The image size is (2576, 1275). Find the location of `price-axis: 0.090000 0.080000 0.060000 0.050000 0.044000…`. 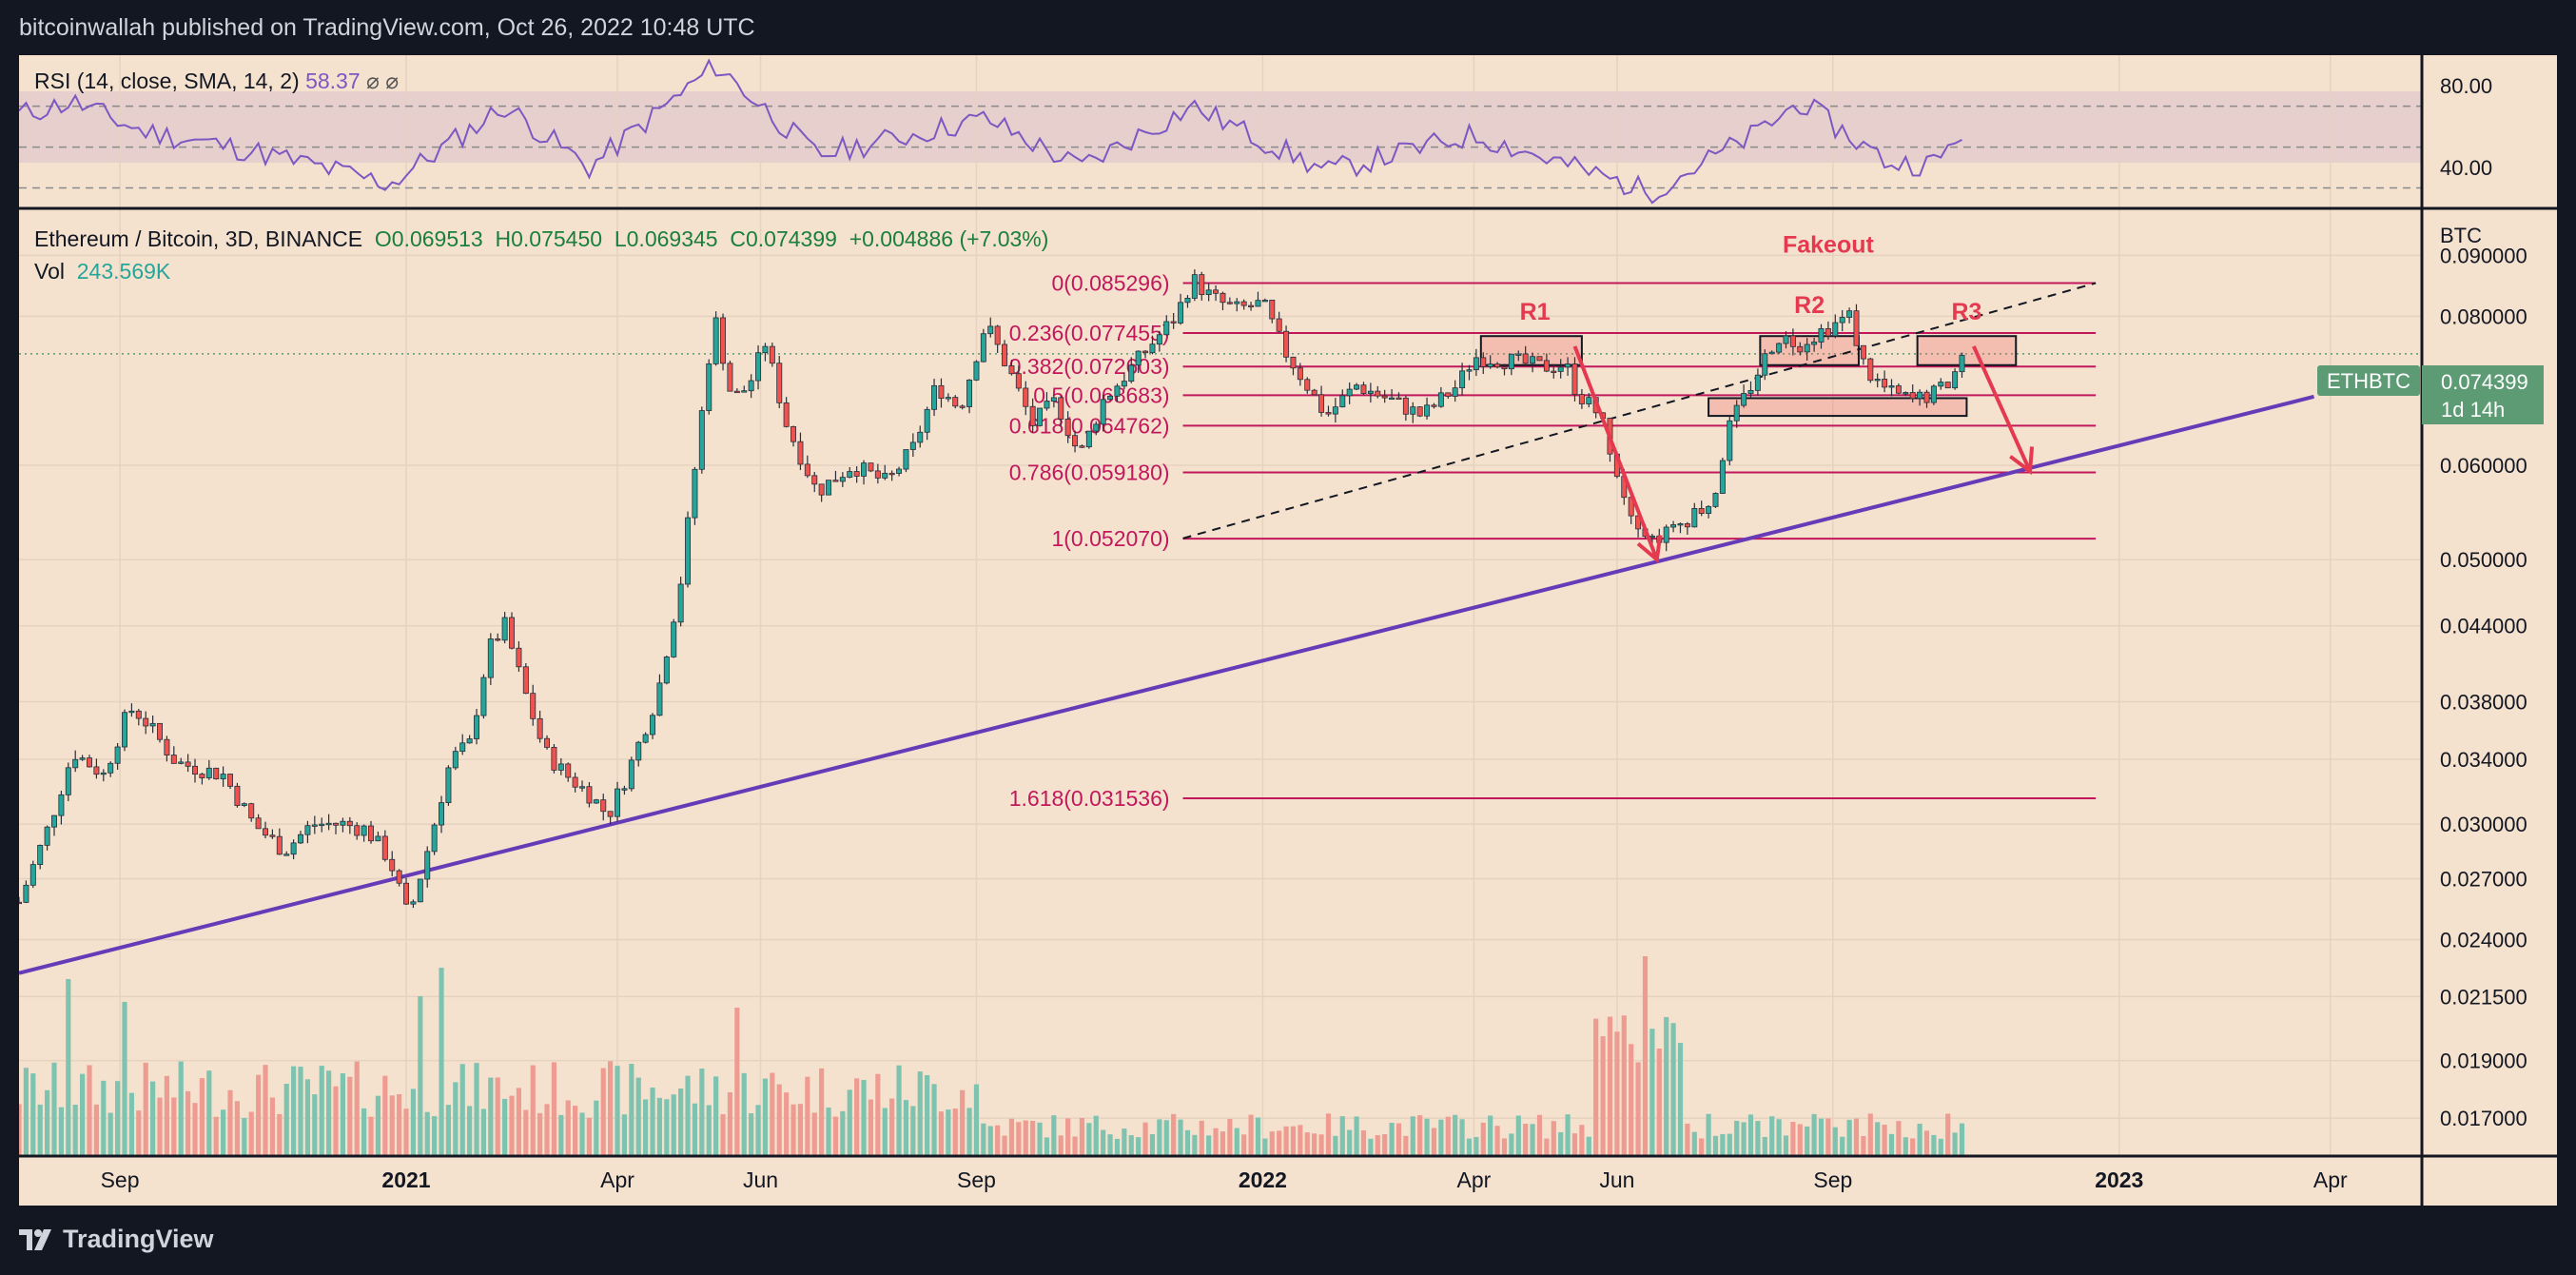

price-axis: 0.090000 0.080000 0.060000 0.050000 0.044000… is located at coordinates (2484, 602).